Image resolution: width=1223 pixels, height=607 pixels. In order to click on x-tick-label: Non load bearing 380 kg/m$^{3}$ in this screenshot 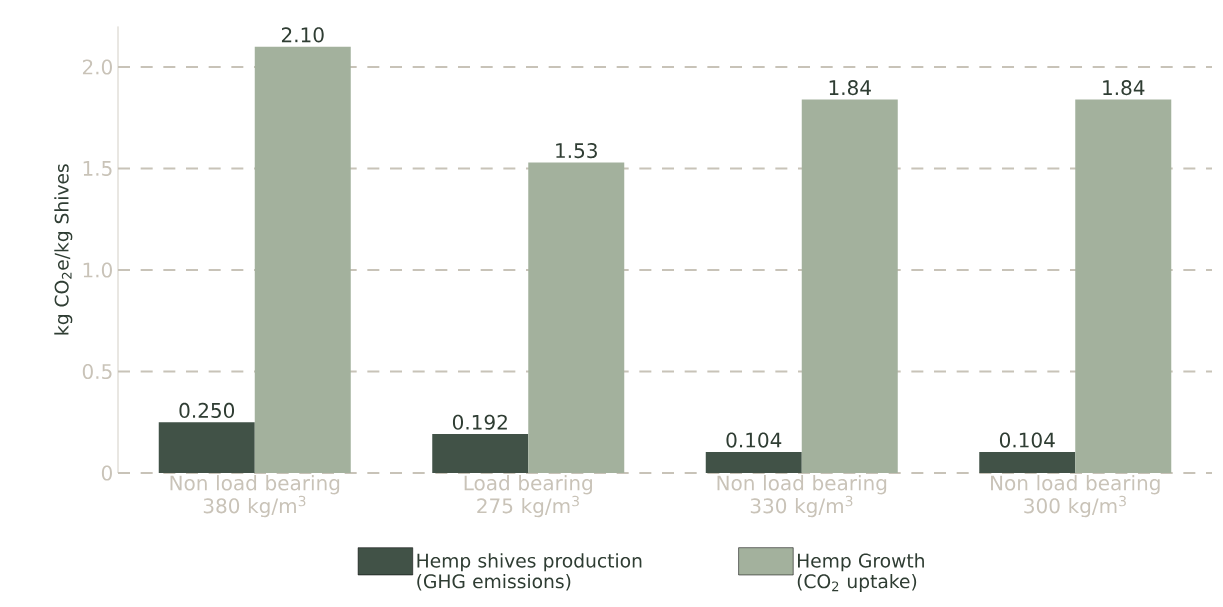, I will do `click(255, 496)`.